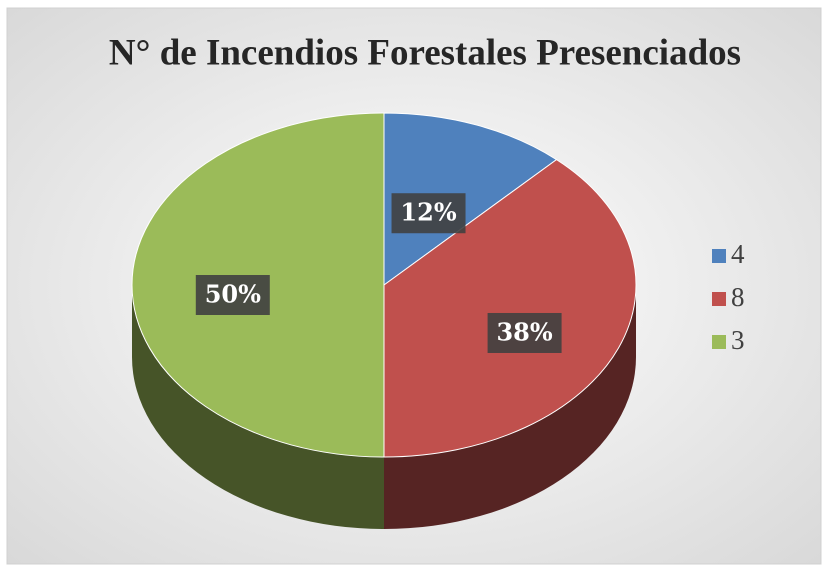 This screenshot has width=829, height=572. What do you see at coordinates (425, 52) in the screenshot?
I see `chart-title: N° de Incendios Forestales Presenciados` at bounding box center [425, 52].